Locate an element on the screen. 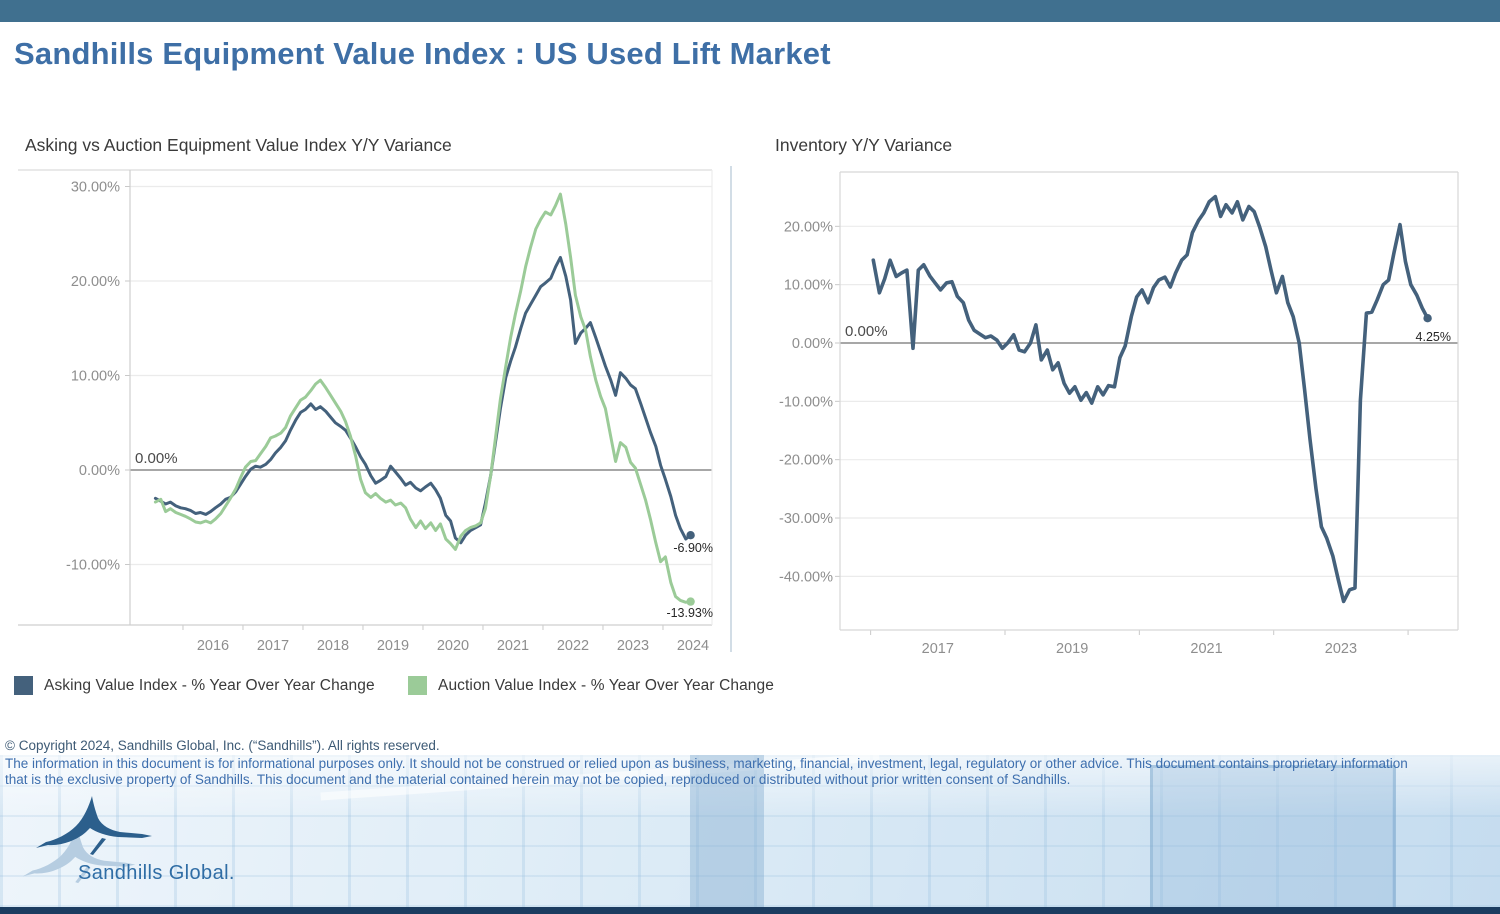  svg-text: 2020 is located at coordinates (453, 646).